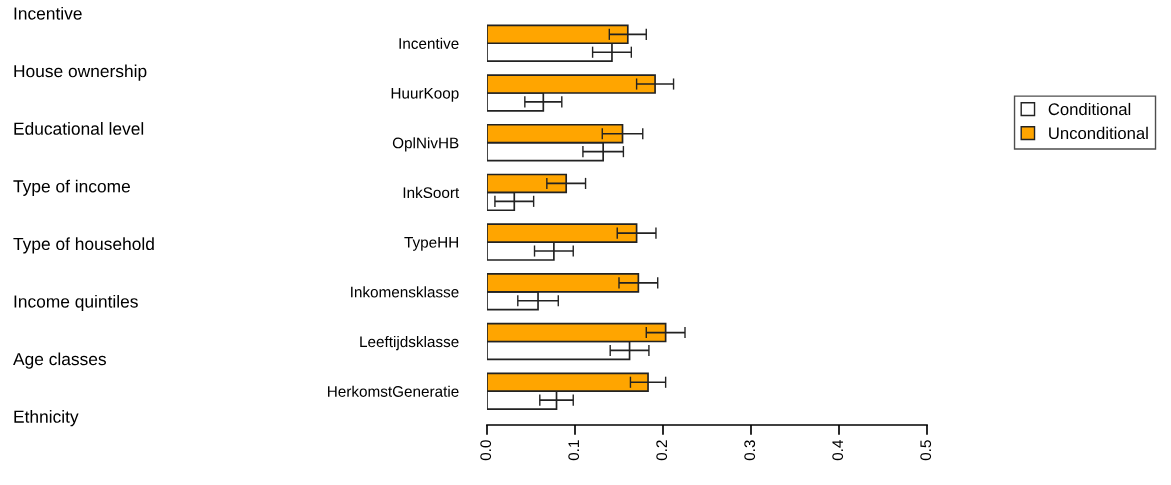  I want to click on x-tick-label: 0.1, so click(574, 450).